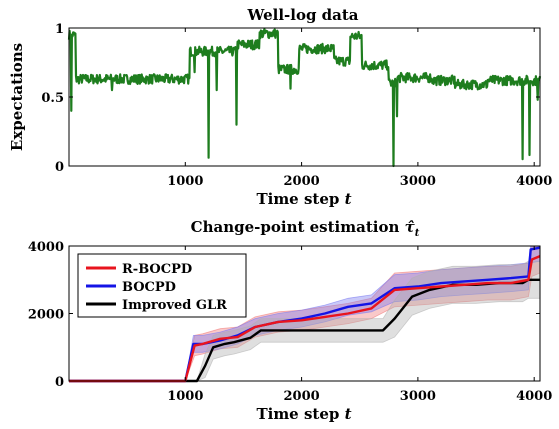 Image resolution: width=559 pixels, height=429 pixels. I want to click on x-tick-label-well-log: 3000, so click(418, 181).